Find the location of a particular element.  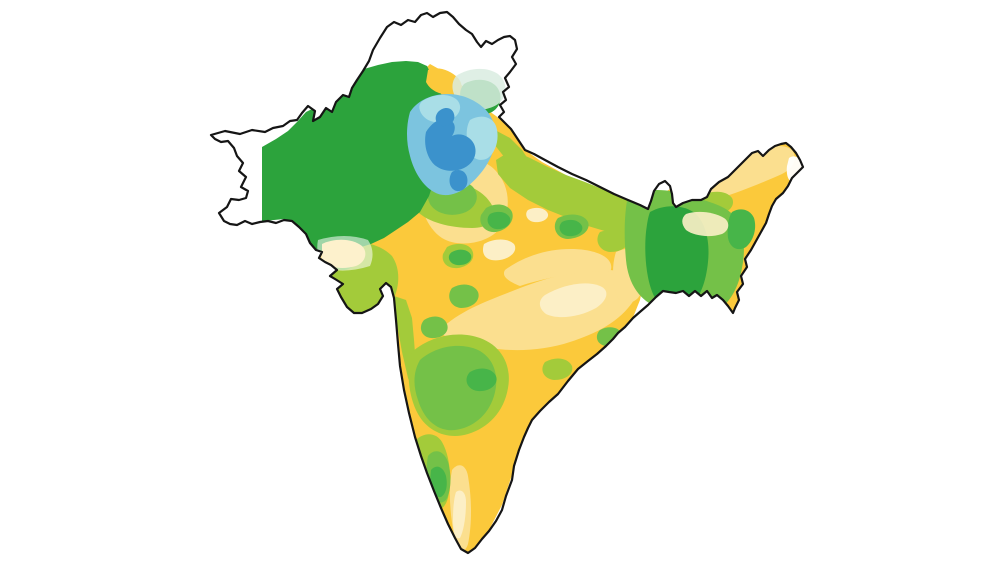

region-foothill-streak is located at coordinates (512, 150).